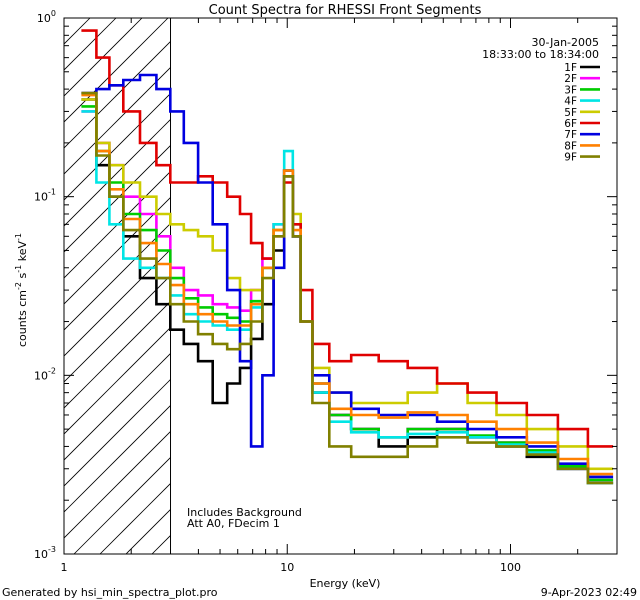  Describe the element at coordinates (570, 102) in the screenshot. I see `legend-label-4F: 4F` at that location.